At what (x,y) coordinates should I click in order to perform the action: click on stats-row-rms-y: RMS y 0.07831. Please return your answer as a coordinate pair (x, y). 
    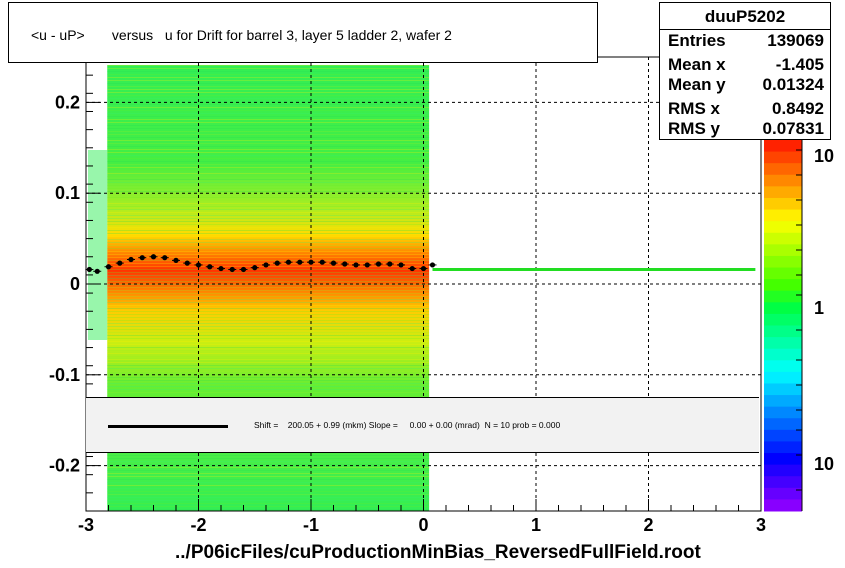
    Looking at the image, I should click on (746, 131).